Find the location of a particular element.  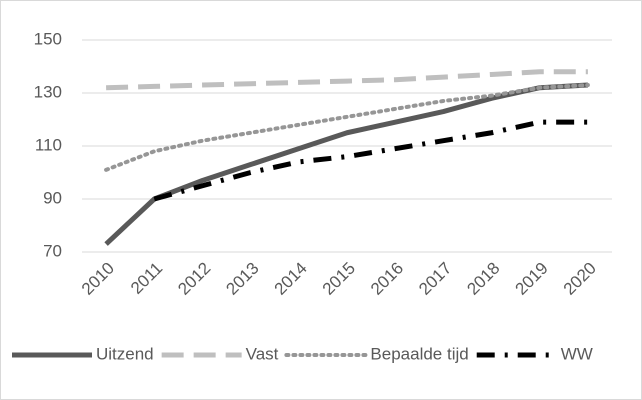

y-tick-label: 70 is located at coordinates (52, 250).